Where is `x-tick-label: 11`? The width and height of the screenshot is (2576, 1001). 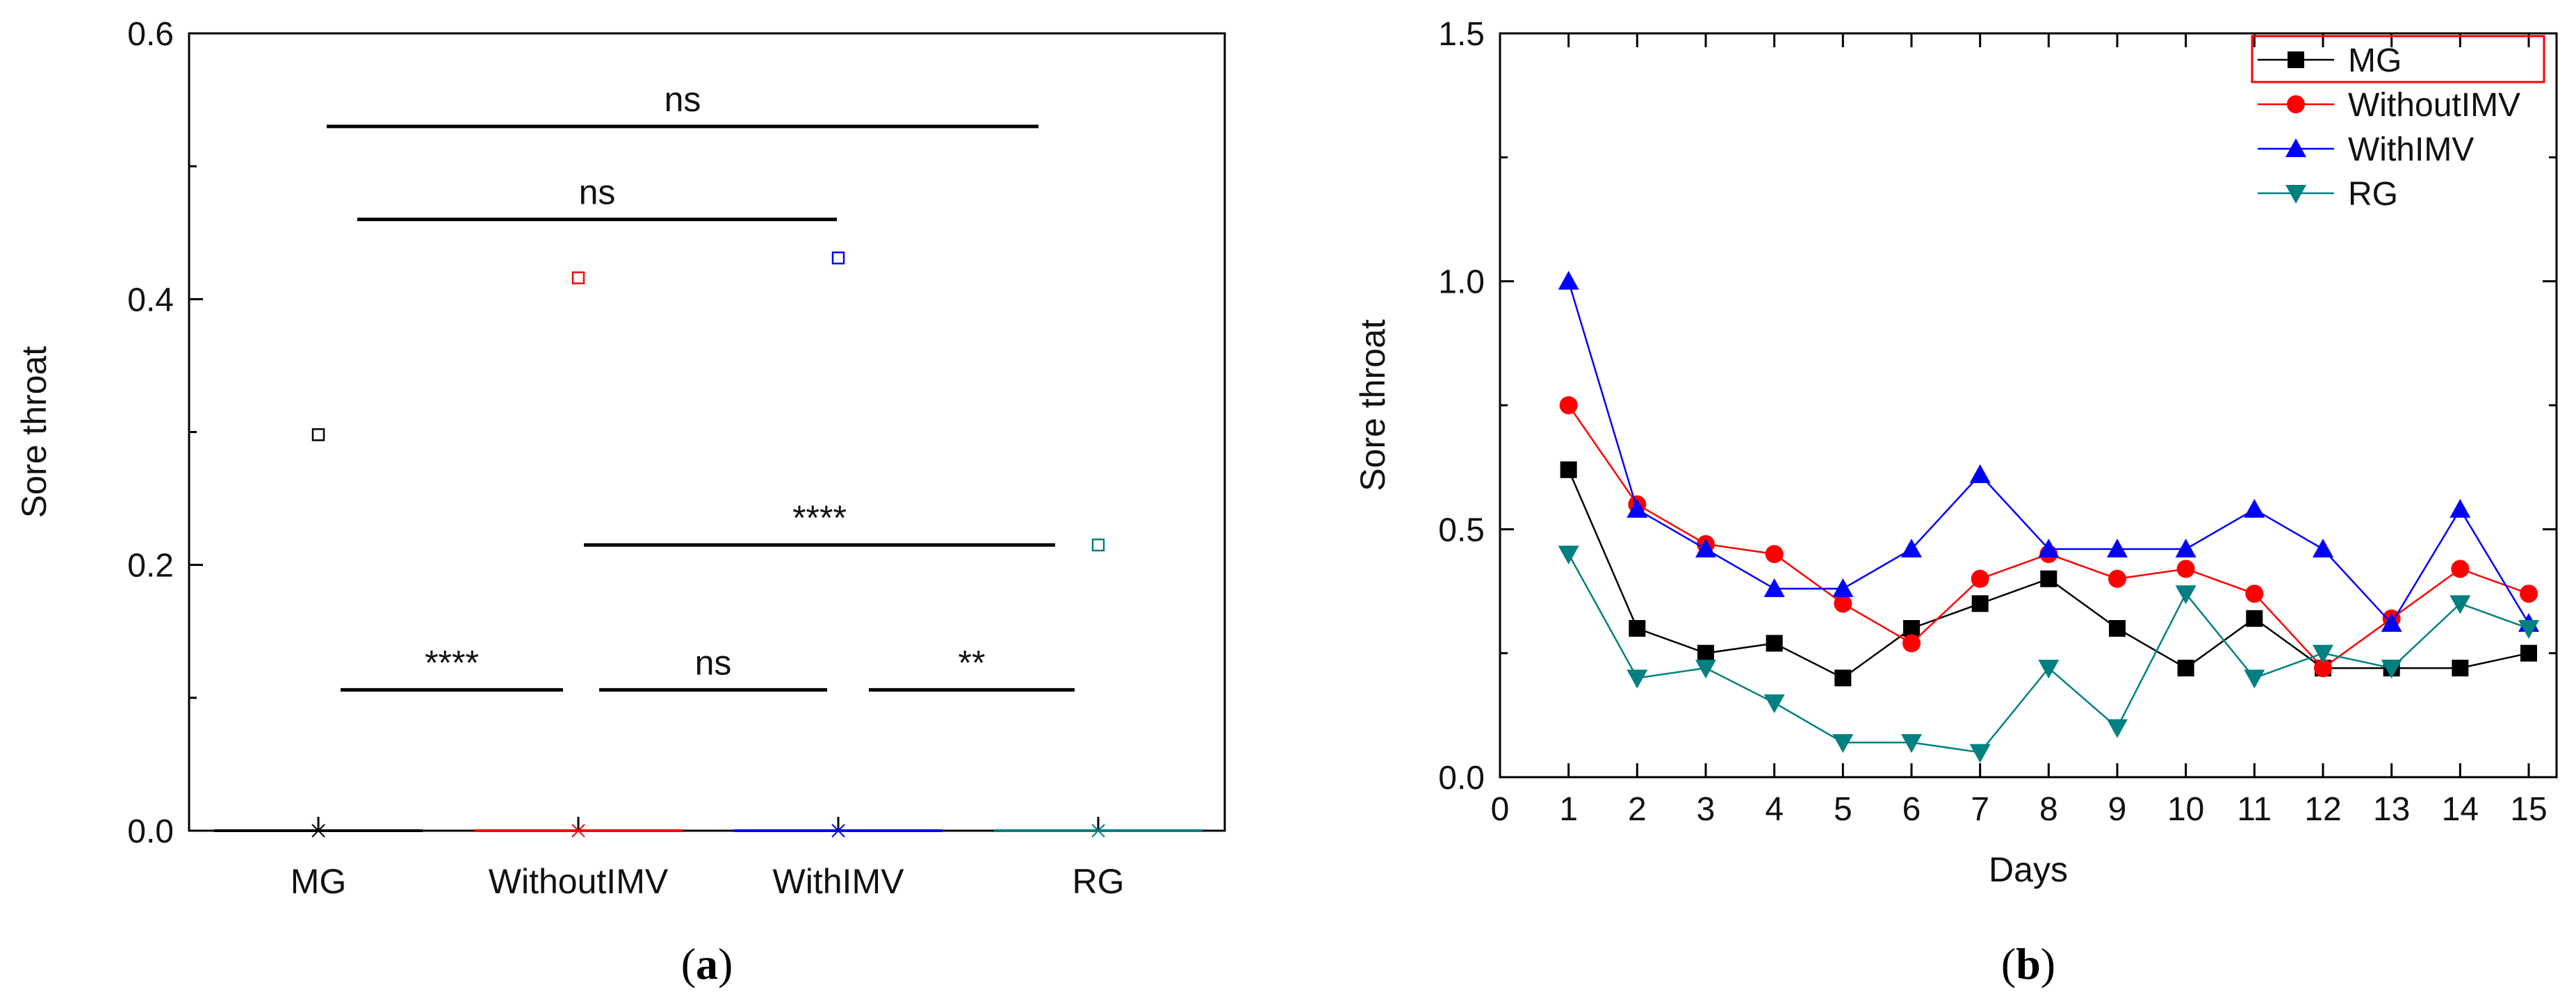
x-tick-label: 11 is located at coordinates (2254, 809).